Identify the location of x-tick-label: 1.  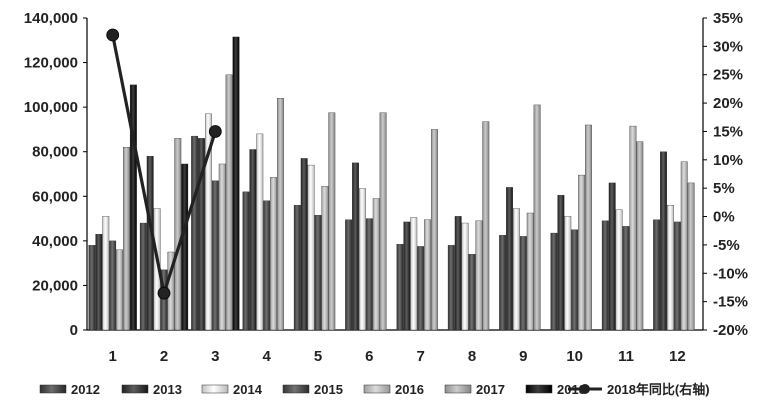
(112, 356).